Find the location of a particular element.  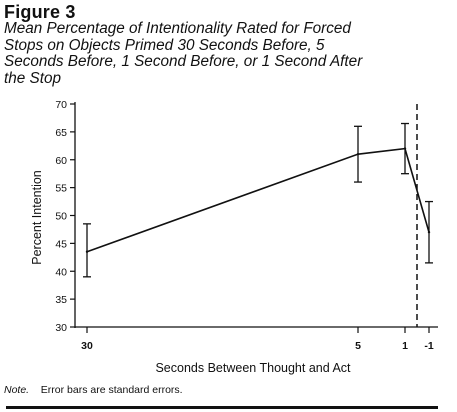

y-tick-label: 65 is located at coordinates (61, 133).